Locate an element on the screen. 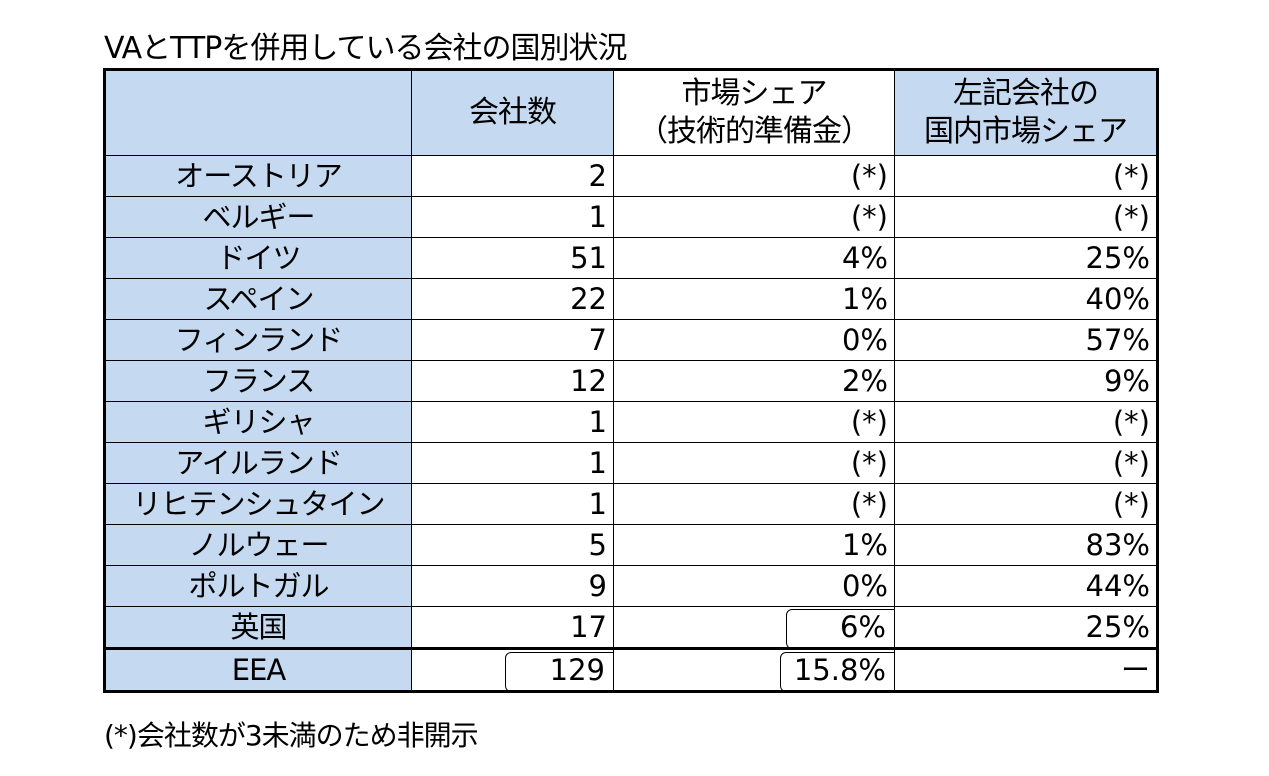  table-row: ベルギー 1 (*) (*) is located at coordinates (631, 217).